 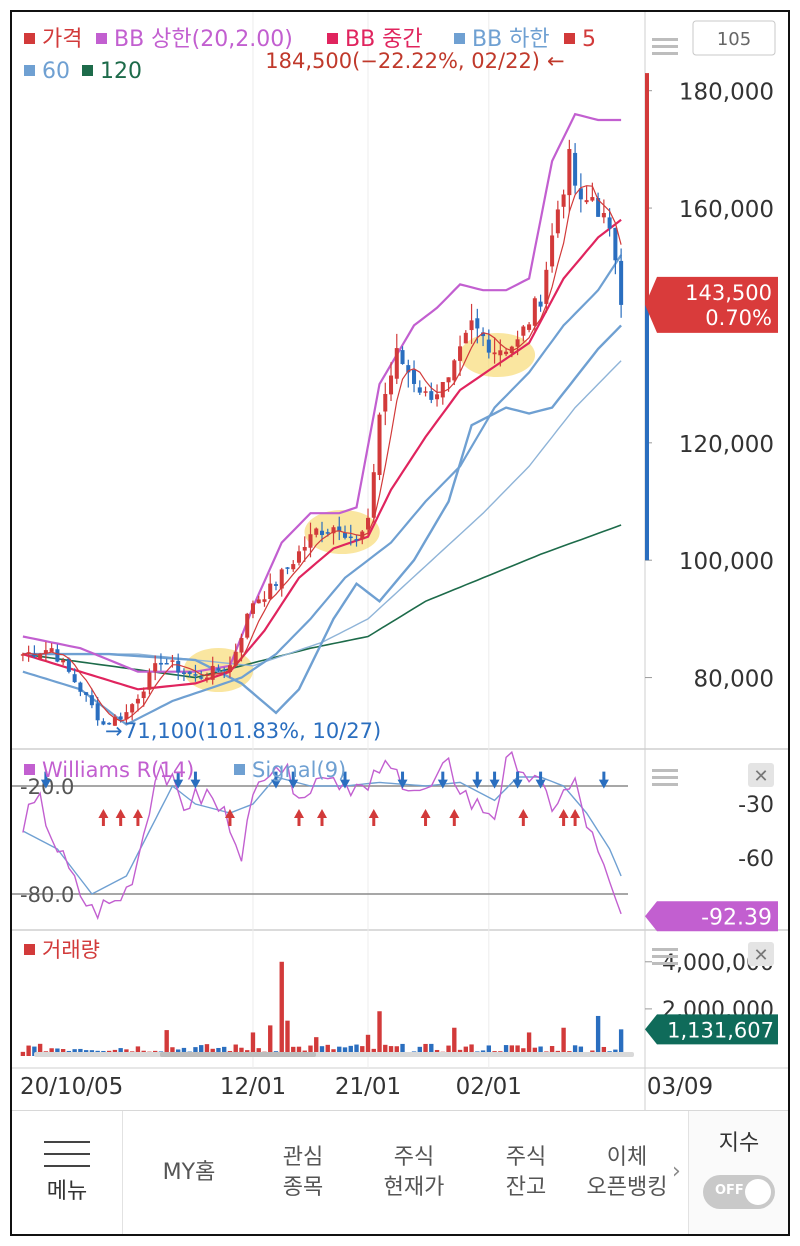 What do you see at coordinates (62, 39) in the screenshot?
I see `legend-label: 가격` at bounding box center [62, 39].